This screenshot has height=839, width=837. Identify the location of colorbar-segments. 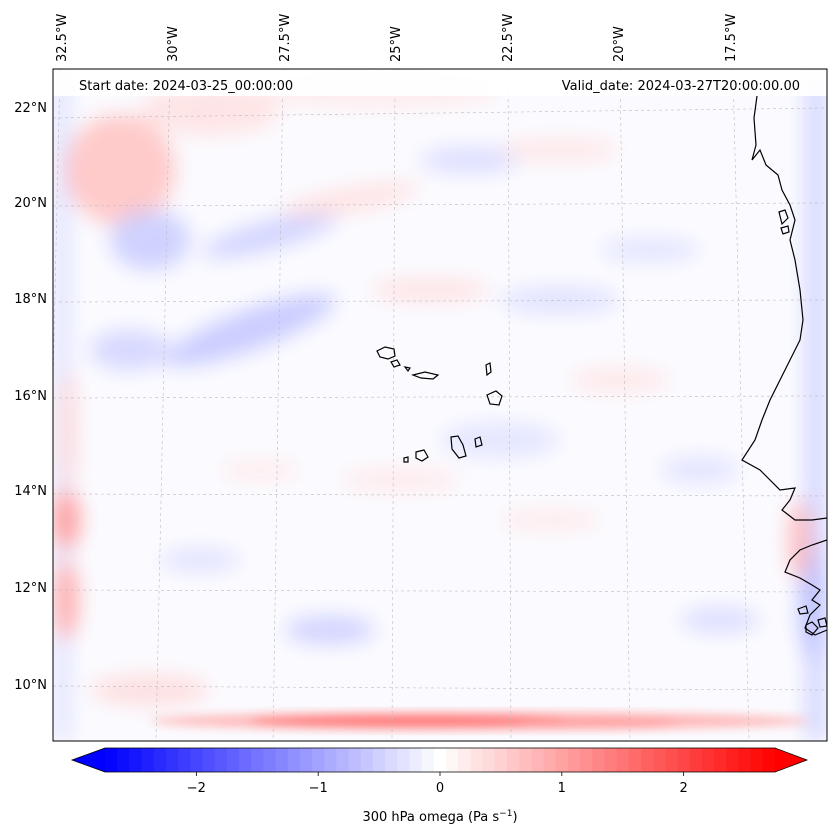
(439, 760).